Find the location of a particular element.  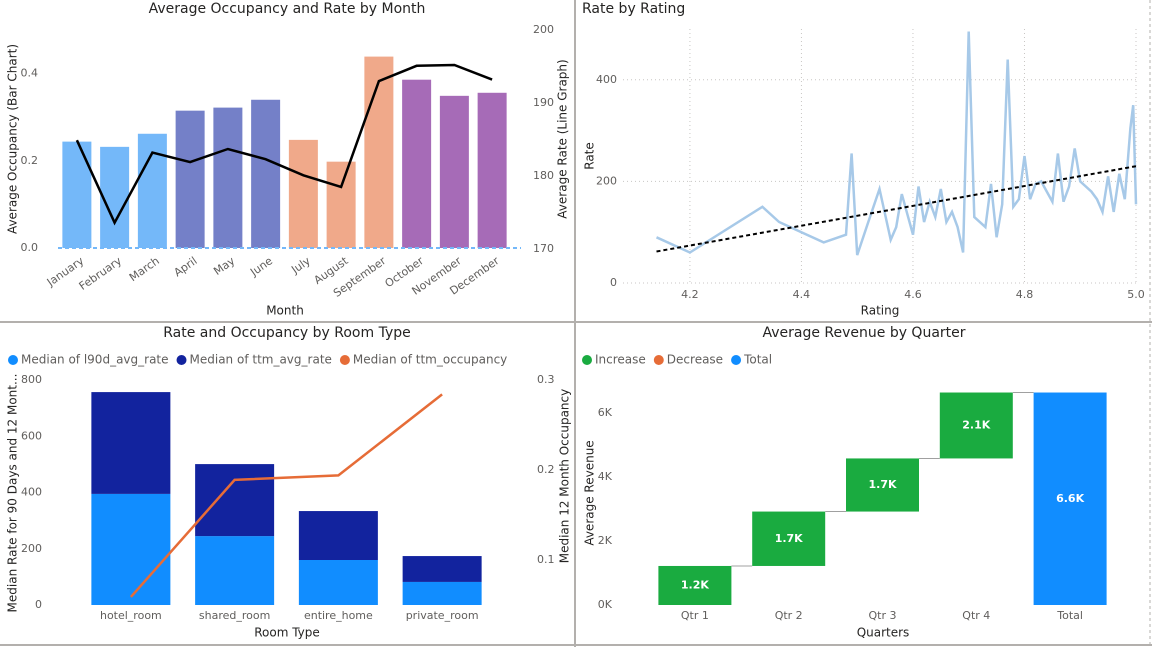

trend-line is located at coordinates (896, 209).